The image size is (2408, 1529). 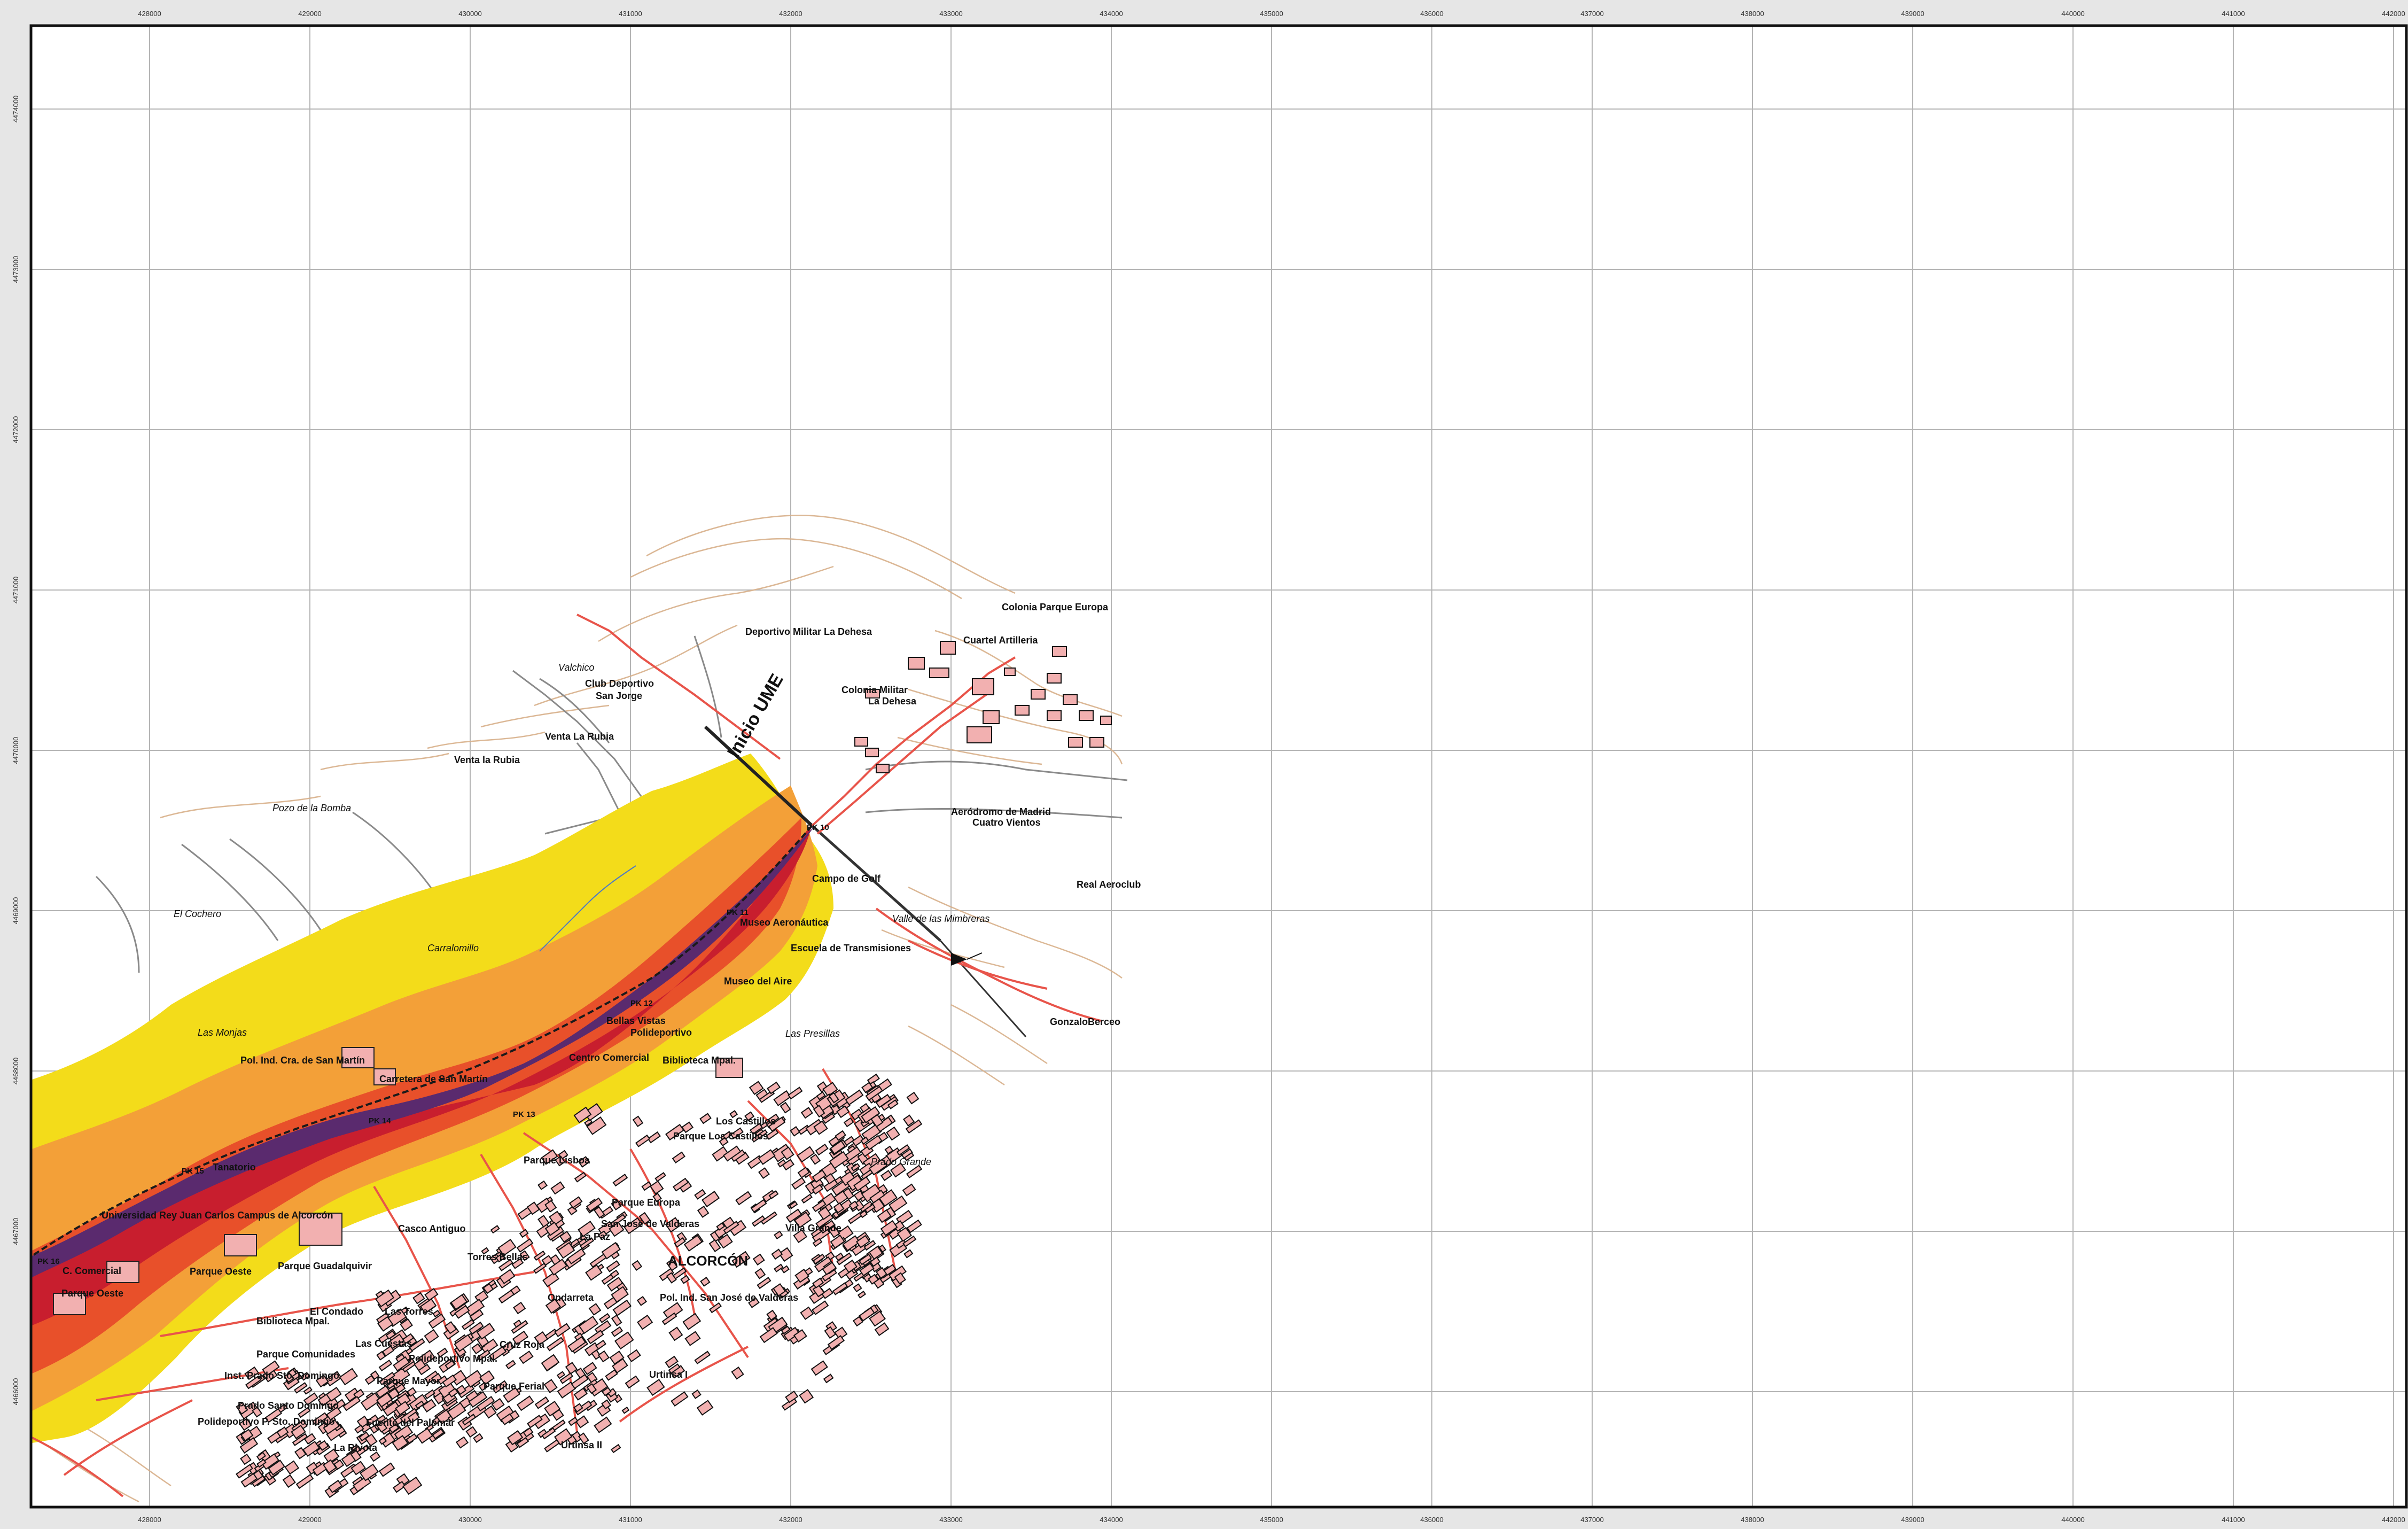 What do you see at coordinates (851, 948) in the screenshot?
I see `place-label-escuela-transmisiones: Escuela de Transmisiones` at bounding box center [851, 948].